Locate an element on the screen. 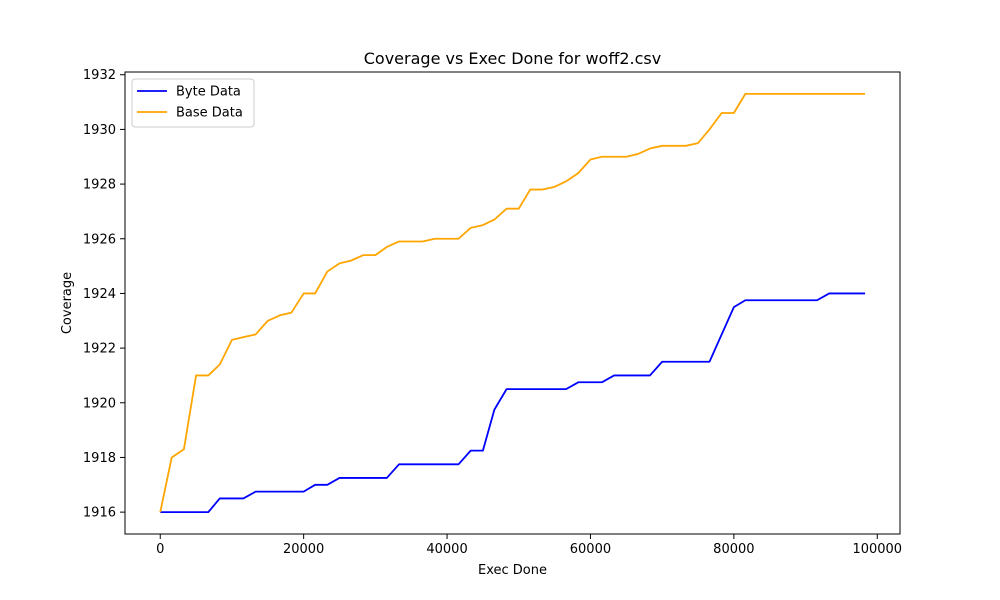 The height and width of the screenshot is (600, 1000). y-tick-label: 1930 is located at coordinates (99, 130).